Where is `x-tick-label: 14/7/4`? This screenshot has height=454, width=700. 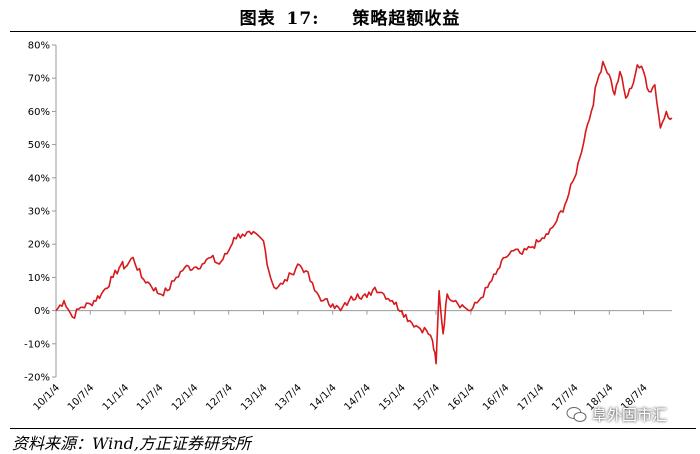
x-tick-label: 14/7/4 is located at coordinates (358, 397).